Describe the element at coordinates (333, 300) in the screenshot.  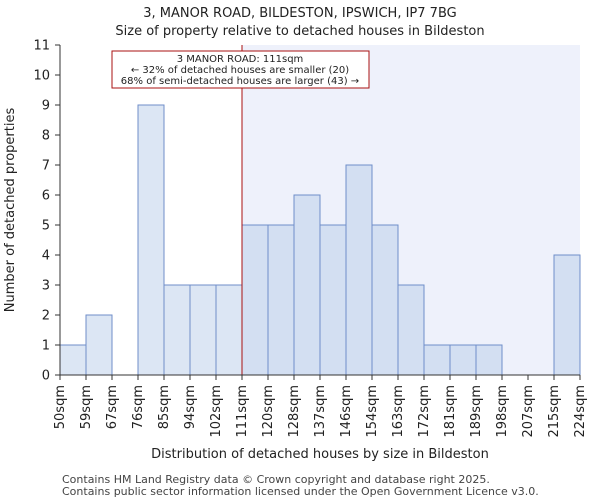
I see `bar-137sqm` at that location.